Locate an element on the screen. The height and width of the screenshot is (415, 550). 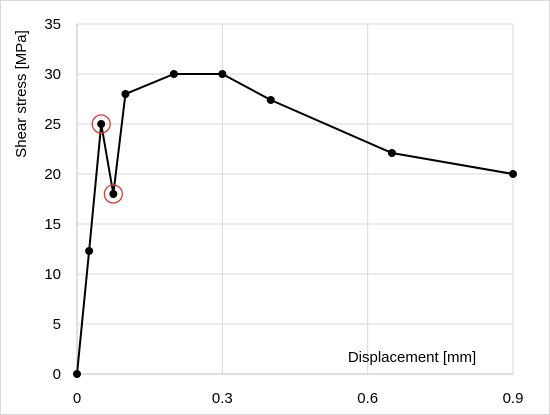
x-tick-label: 0 is located at coordinates (77, 398).